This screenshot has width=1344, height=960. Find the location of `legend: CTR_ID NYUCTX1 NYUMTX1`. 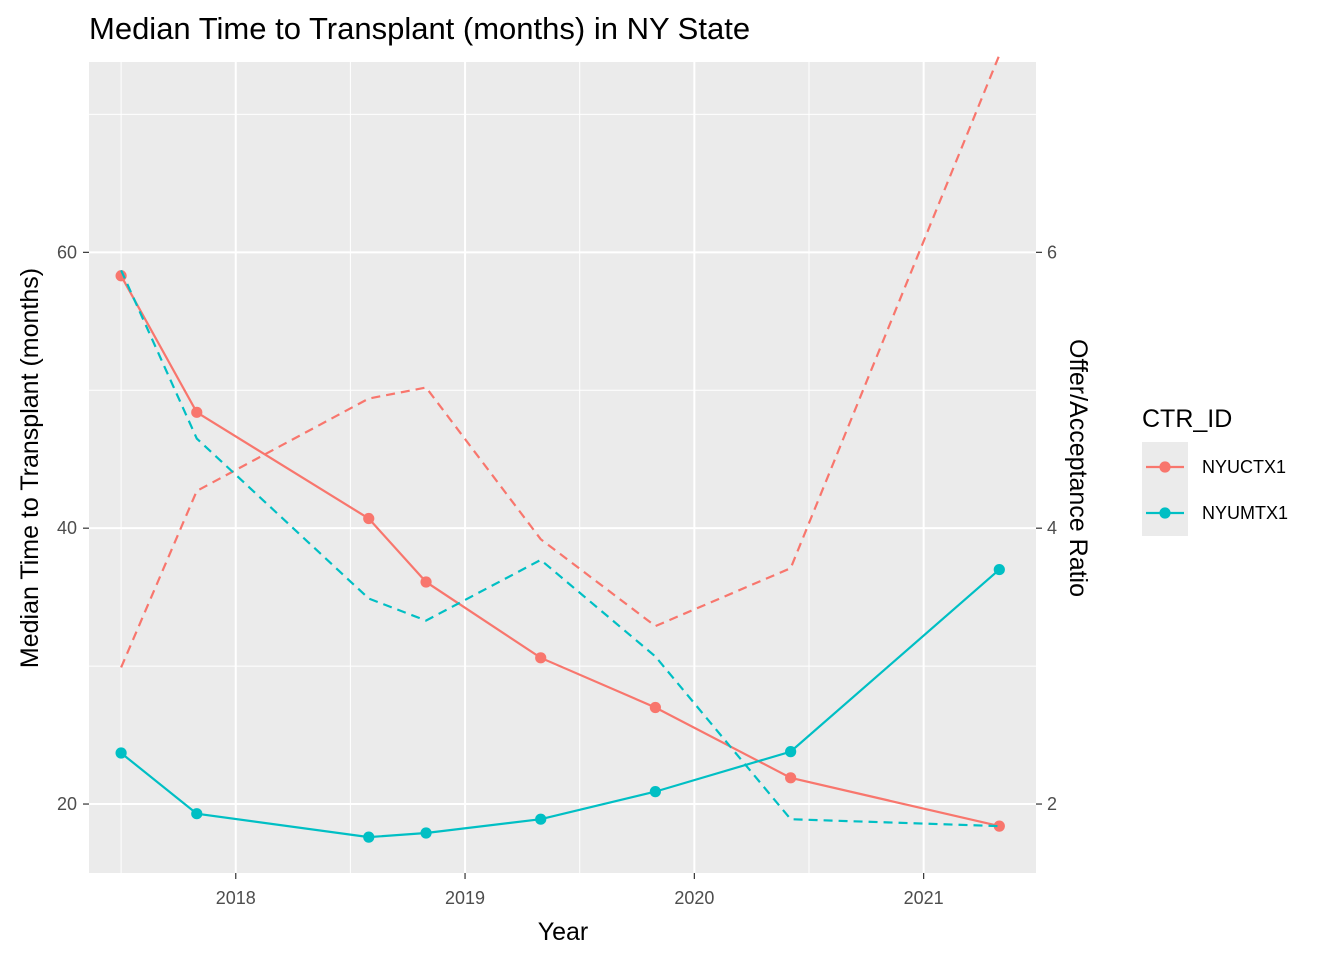

legend: CTR_ID NYUCTX1 NYUMTX1 is located at coordinates (1215, 470).